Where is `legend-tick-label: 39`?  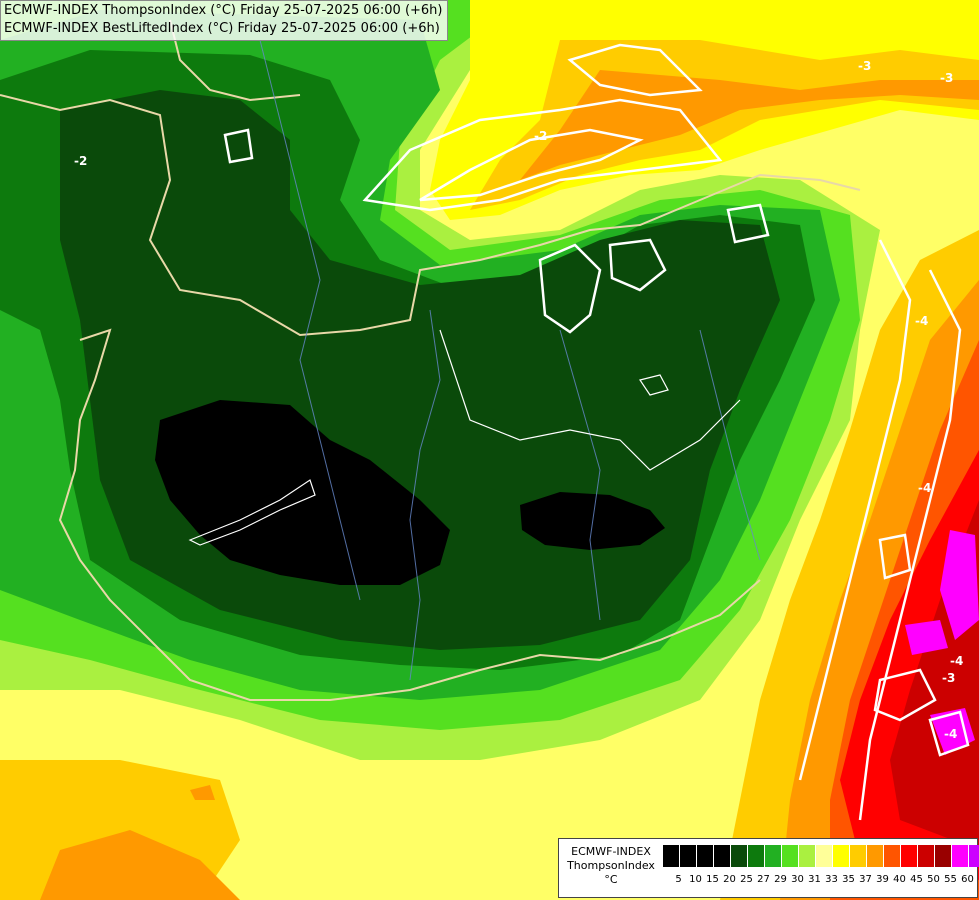 legend-tick-label: 39 is located at coordinates (882, 879).